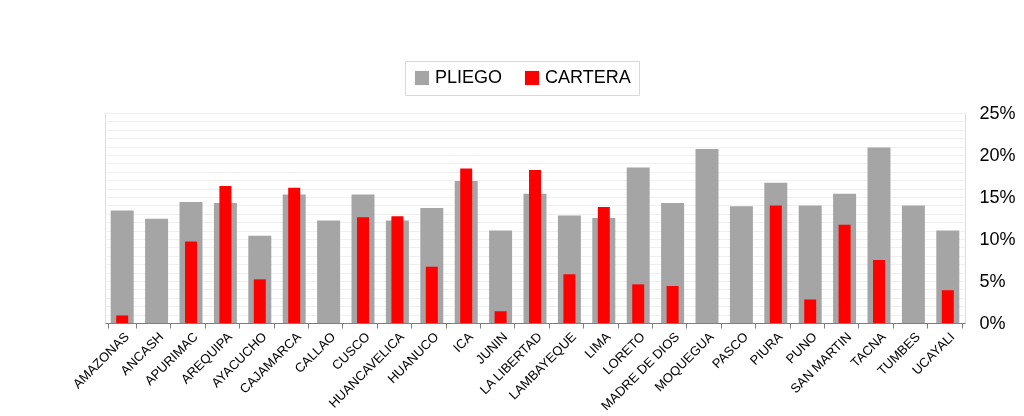 The image size is (1024, 416). What do you see at coordinates (588, 77) in the screenshot?
I see `legend-label: CARTERA` at bounding box center [588, 77].